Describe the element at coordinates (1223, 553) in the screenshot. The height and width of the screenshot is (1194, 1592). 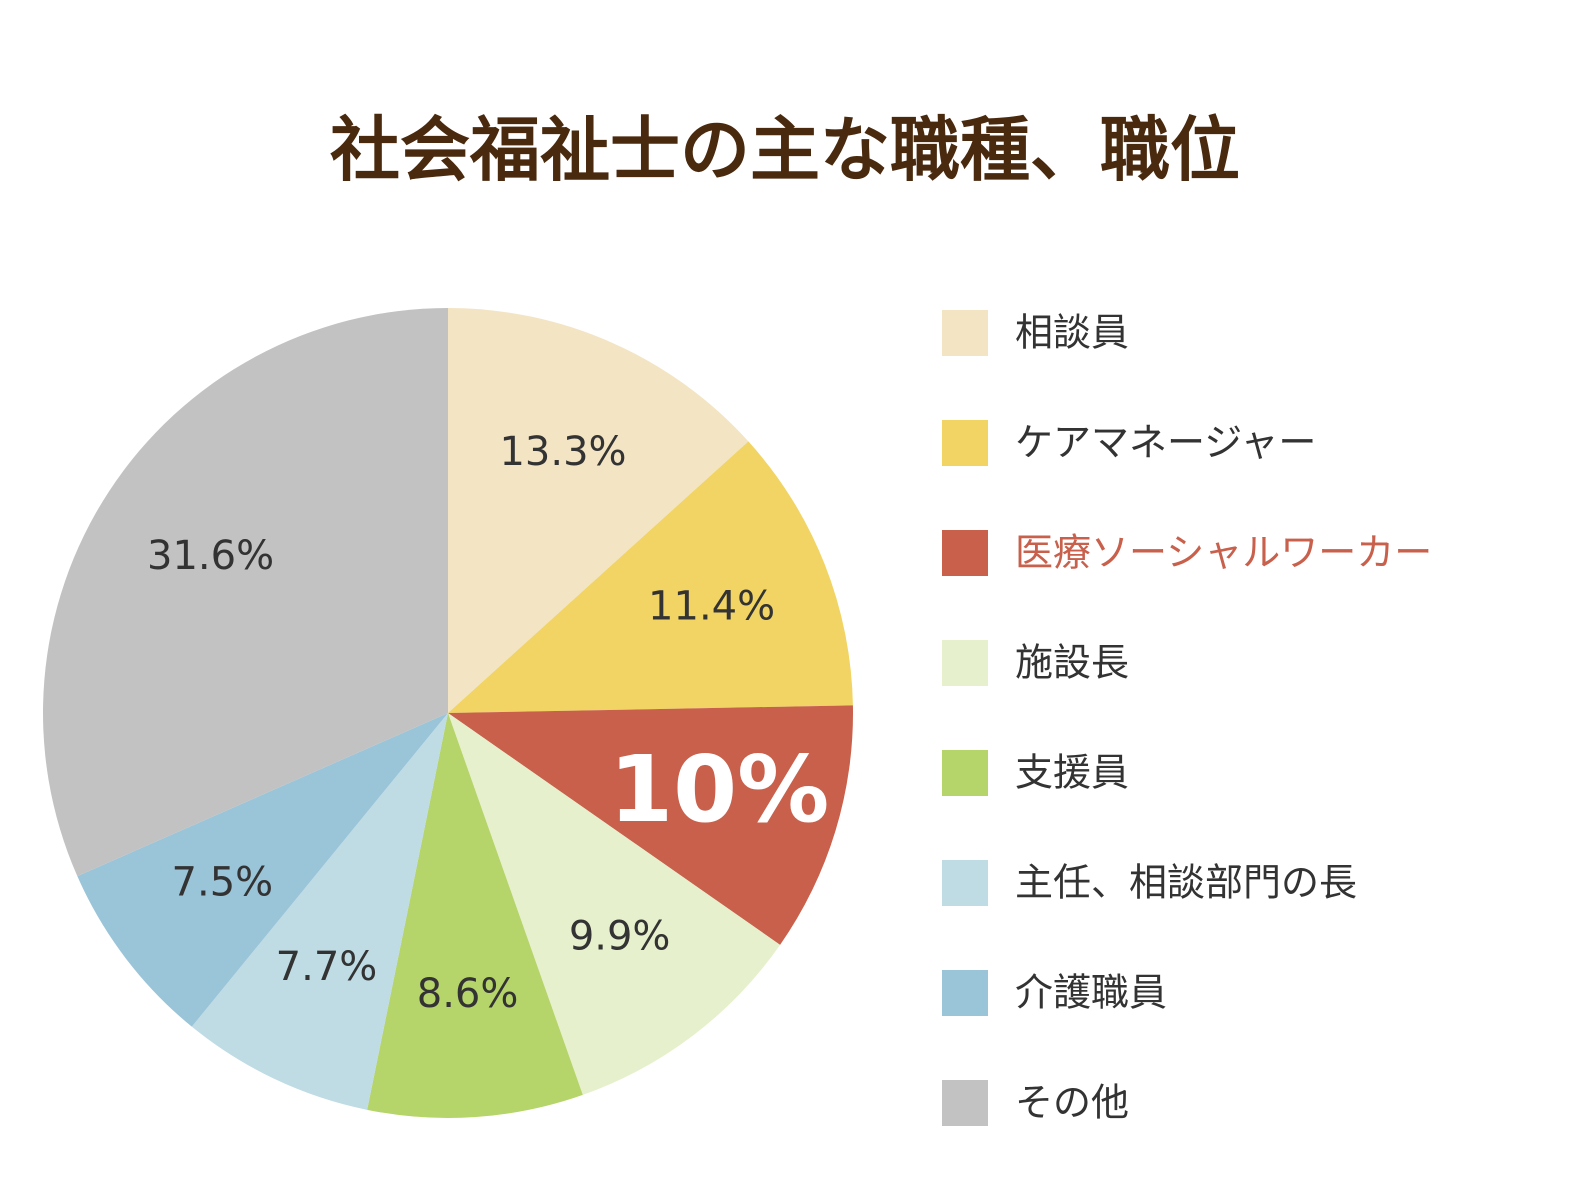
I see `legend-label: 医療ソーシャルワーカー` at that location.